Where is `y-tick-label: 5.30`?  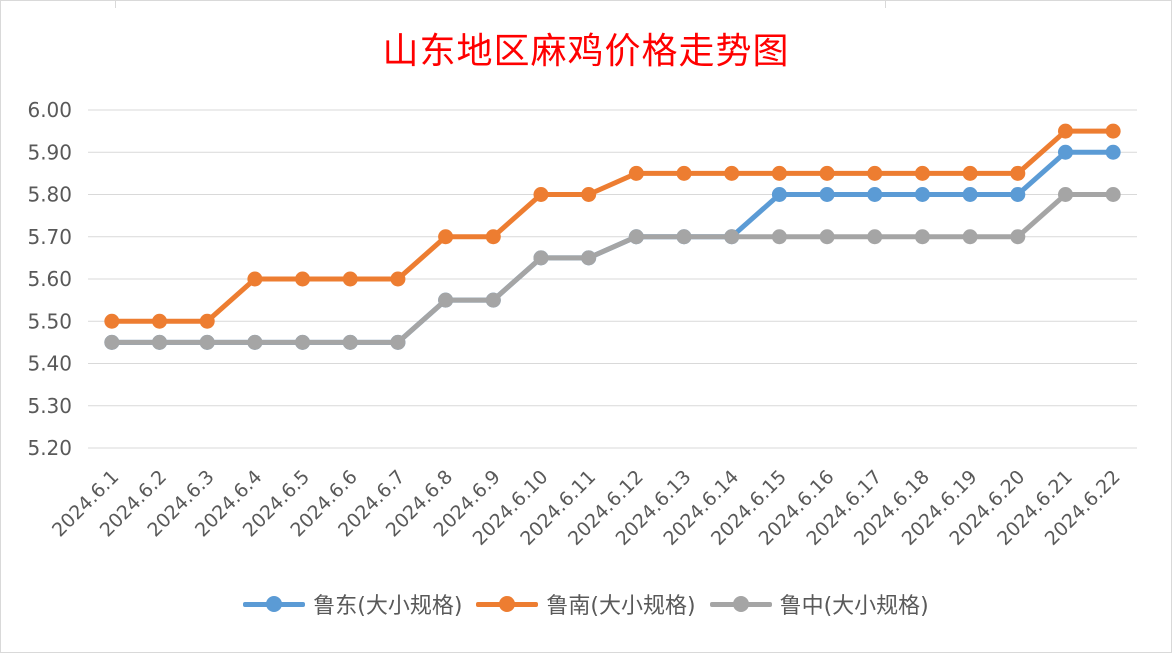
y-tick-label: 5.30 is located at coordinates (49, 406).